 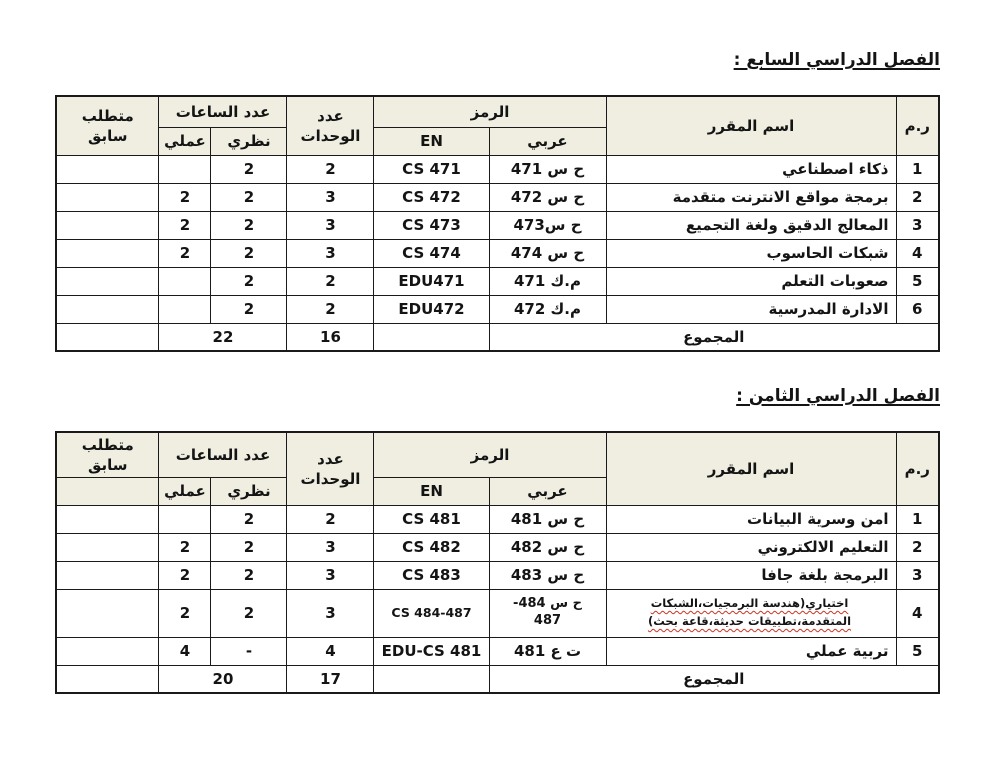 I want to click on code-ar-cell: م.ك 471, so click(x=547, y=281).